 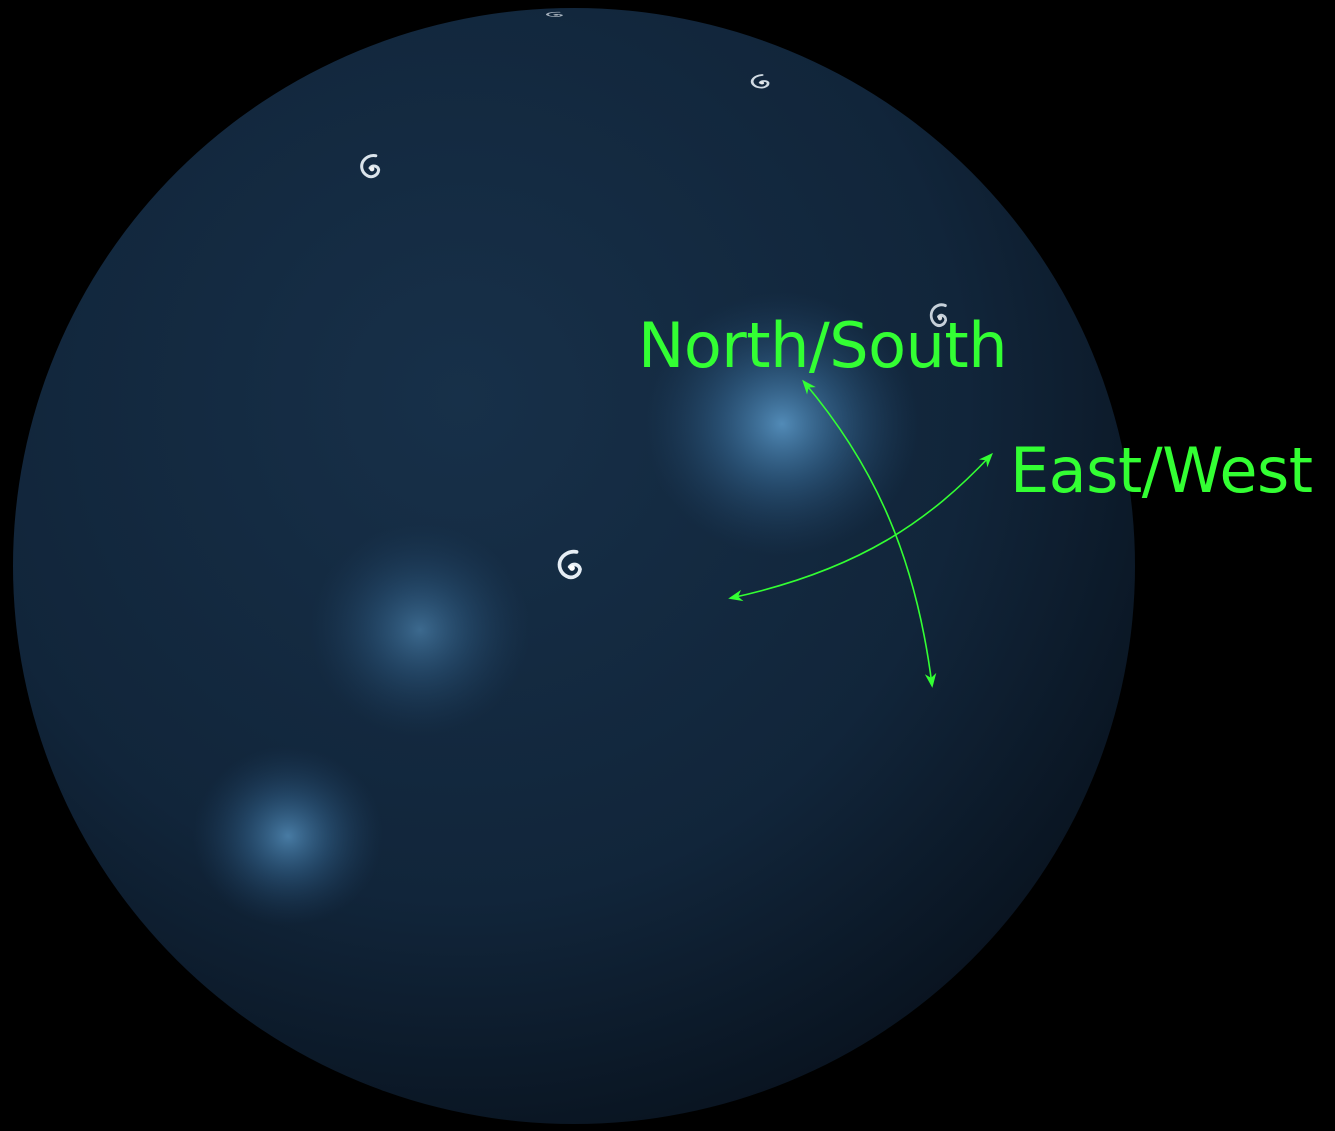 I want to click on east-west-label: East/West, so click(x=1161, y=470).